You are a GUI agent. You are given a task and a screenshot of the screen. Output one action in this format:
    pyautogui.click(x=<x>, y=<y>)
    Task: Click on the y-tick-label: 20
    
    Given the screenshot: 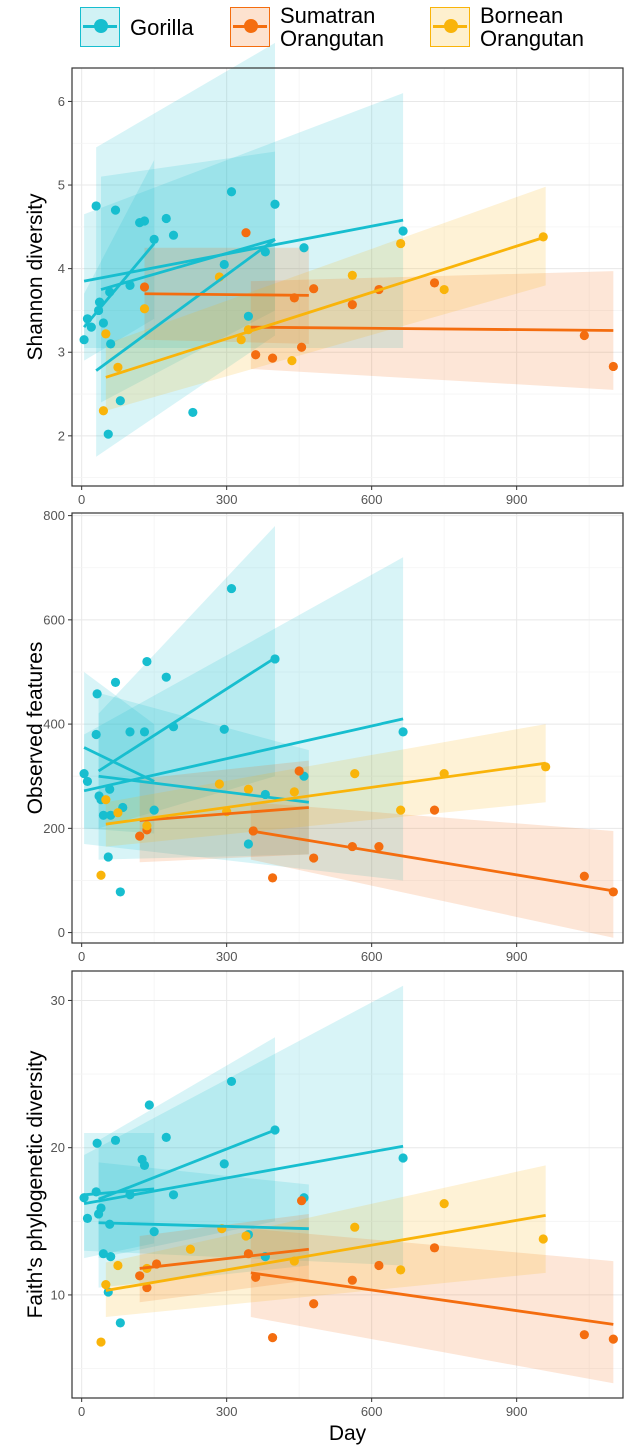 What is the action you would take?
    pyautogui.click(x=58, y=1147)
    